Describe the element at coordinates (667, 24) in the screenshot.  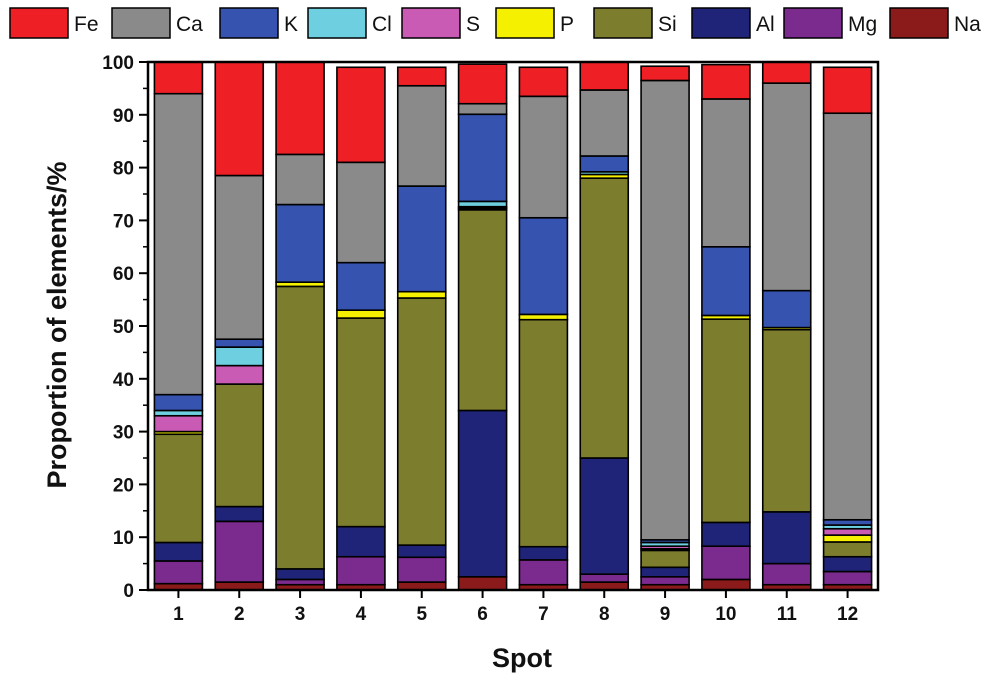
I see `legend-label: Si` at that location.